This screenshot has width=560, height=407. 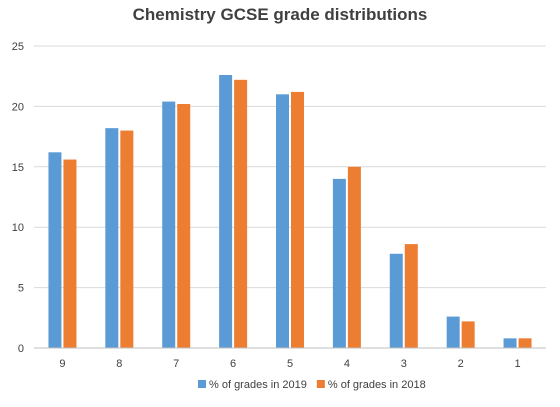 I want to click on legend-label: % of grades in 2019, so click(x=258, y=385).